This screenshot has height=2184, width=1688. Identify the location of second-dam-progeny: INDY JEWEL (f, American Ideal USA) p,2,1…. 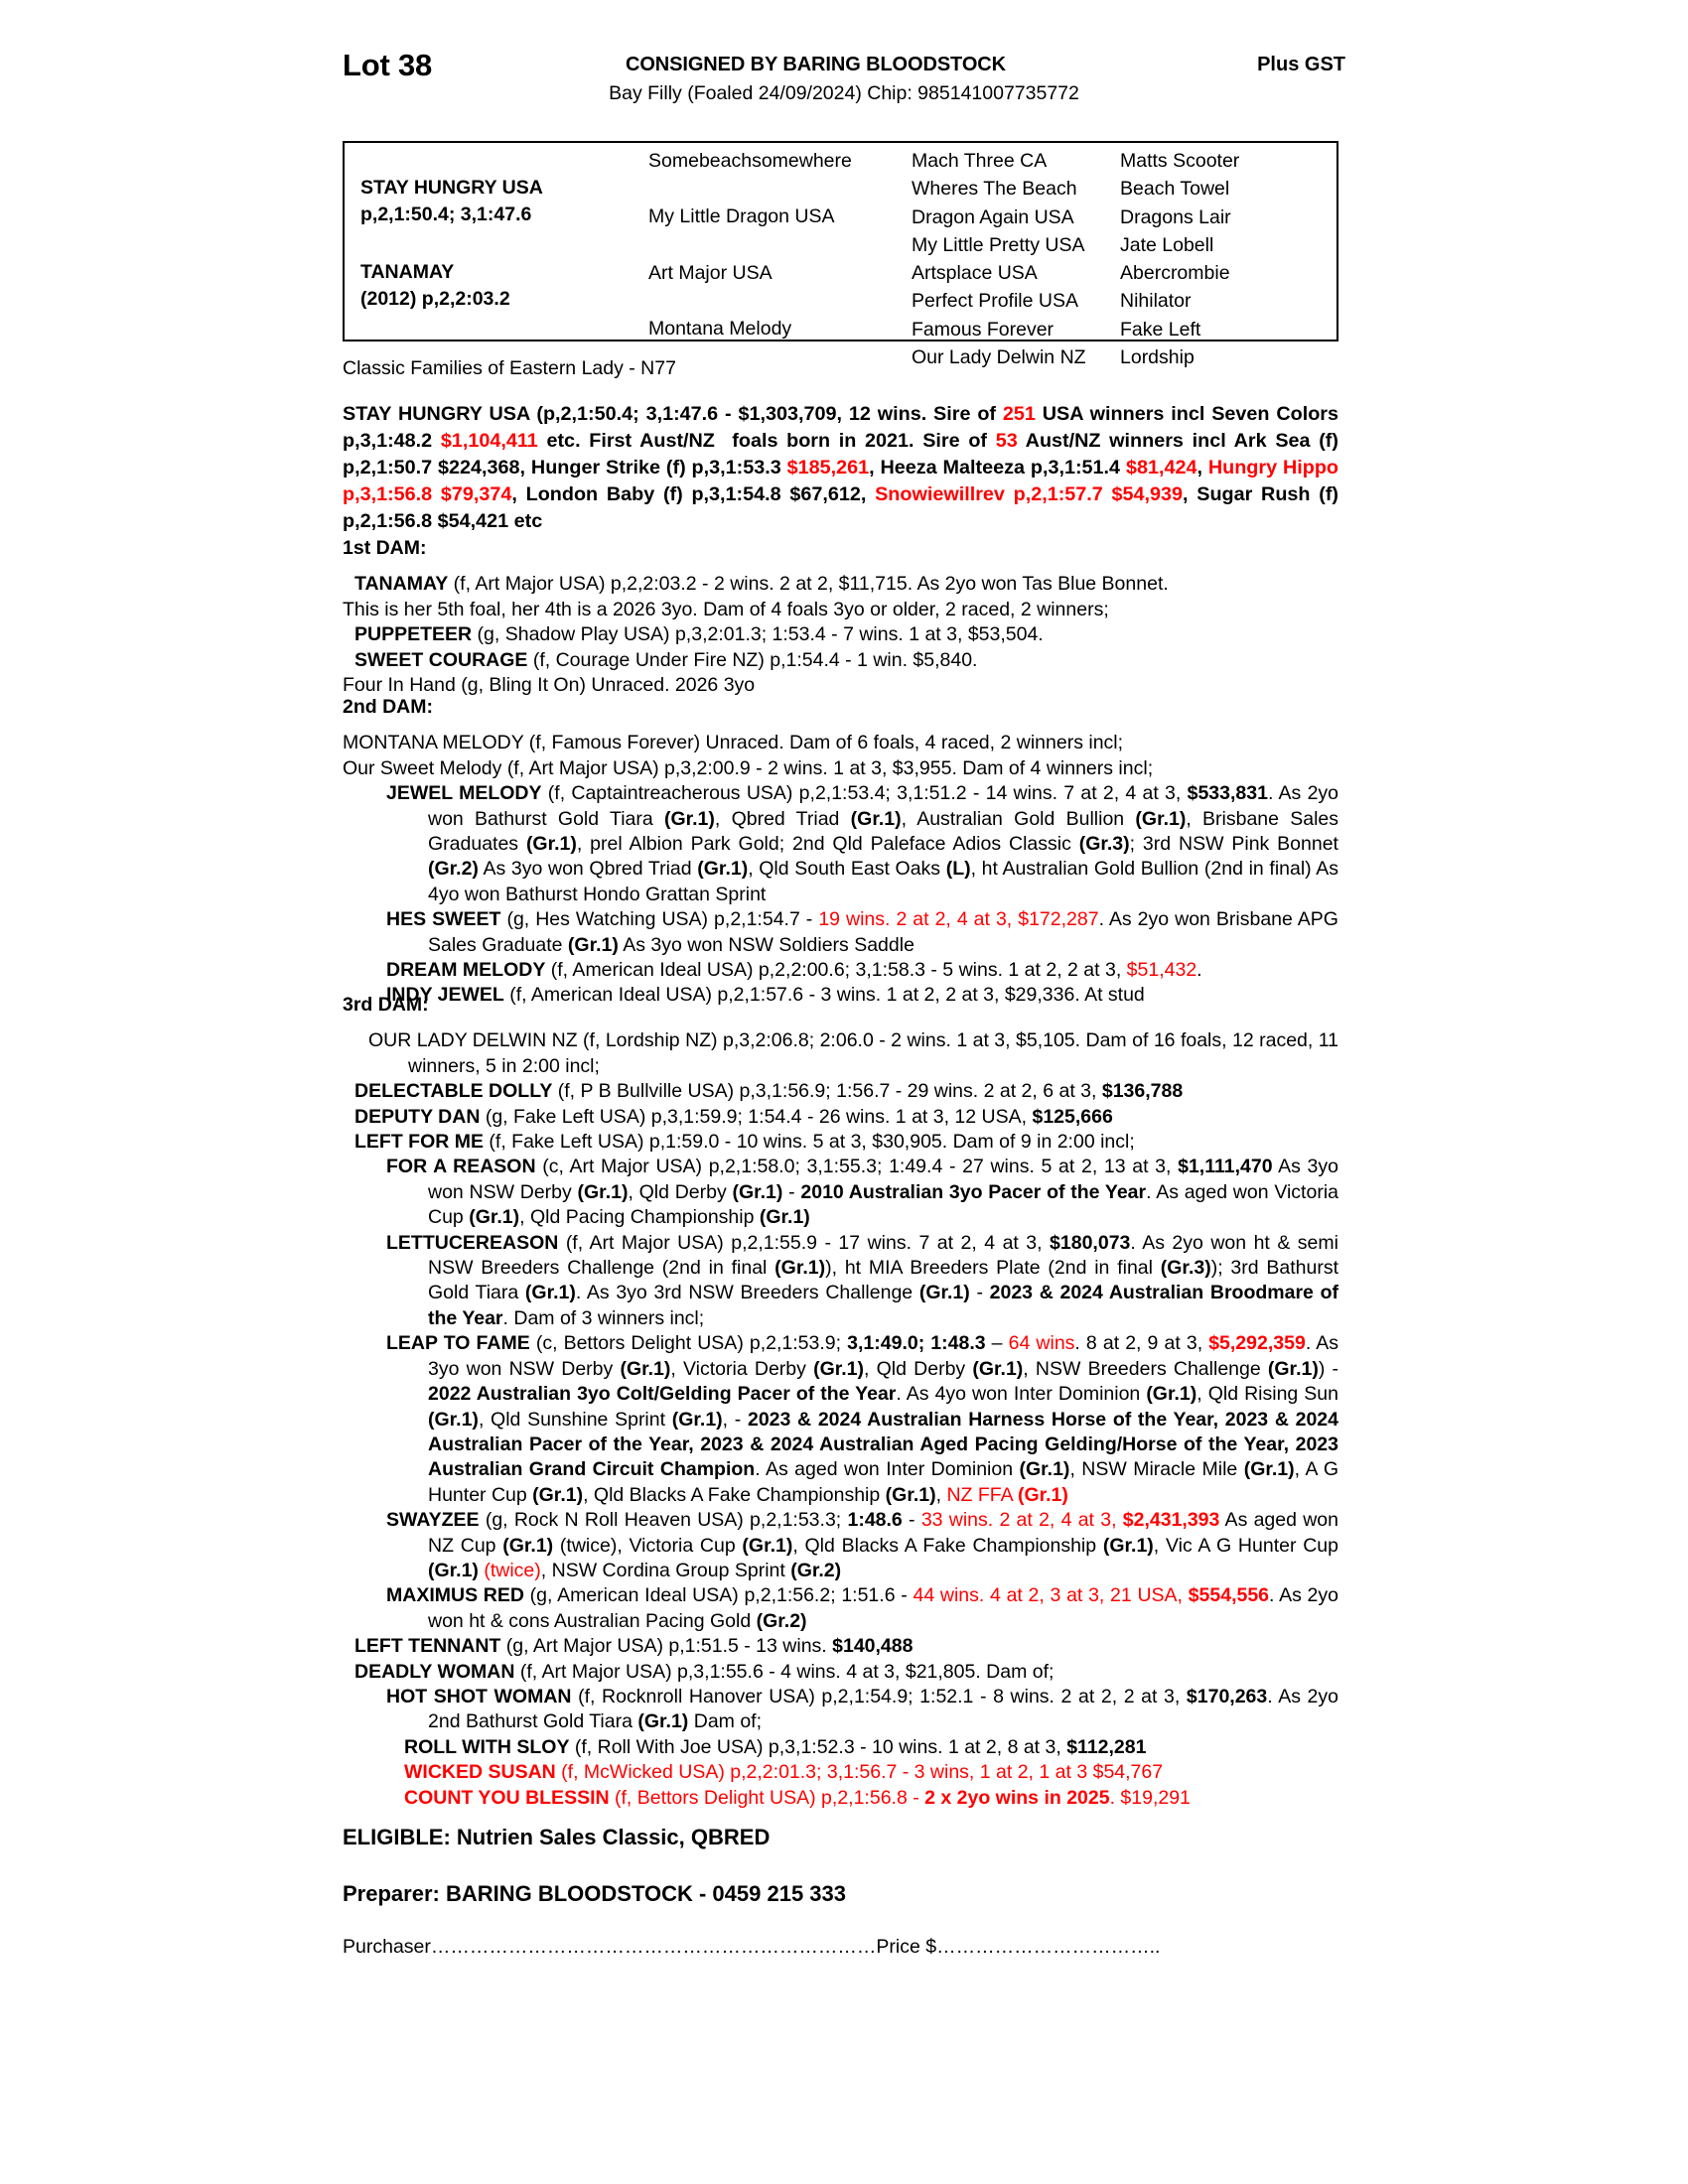
(765, 995).